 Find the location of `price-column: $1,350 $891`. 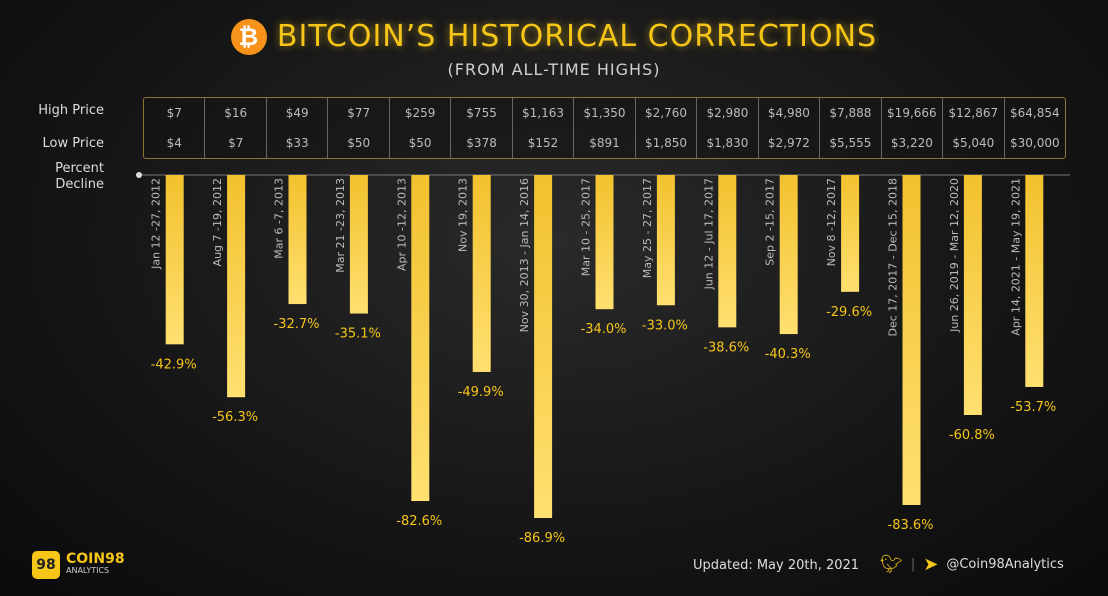

price-column: $1,350 $891 is located at coordinates (605, 128).